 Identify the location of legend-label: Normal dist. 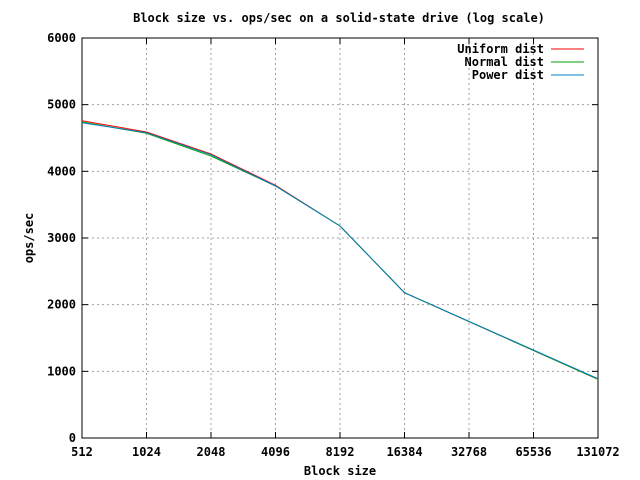
(504, 62).